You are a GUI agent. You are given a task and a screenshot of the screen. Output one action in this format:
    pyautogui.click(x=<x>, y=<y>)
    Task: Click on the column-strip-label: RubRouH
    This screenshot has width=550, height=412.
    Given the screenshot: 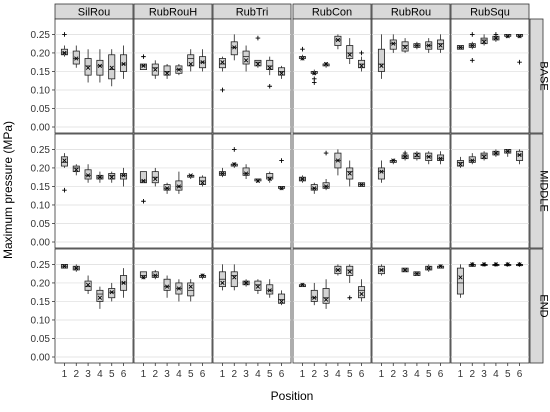 What is the action you would take?
    pyautogui.click(x=173, y=13)
    